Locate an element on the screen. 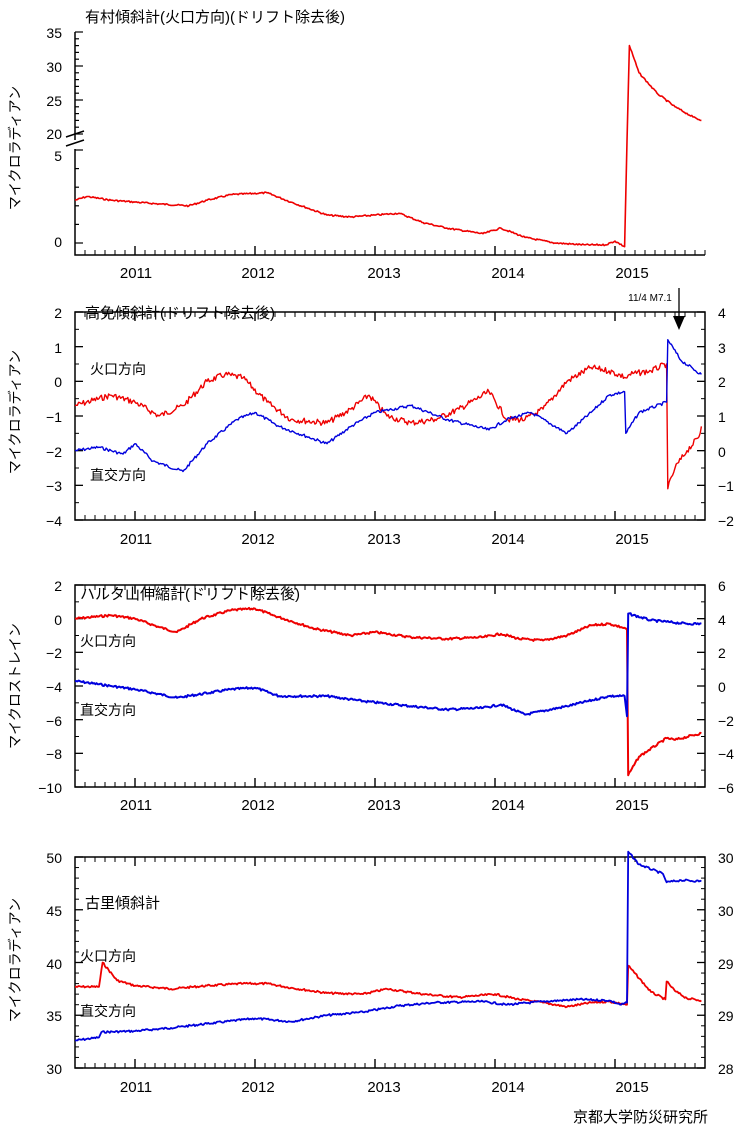 This screenshot has width=751, height=1136. y-tick-label: 50 is located at coordinates (54, 858).